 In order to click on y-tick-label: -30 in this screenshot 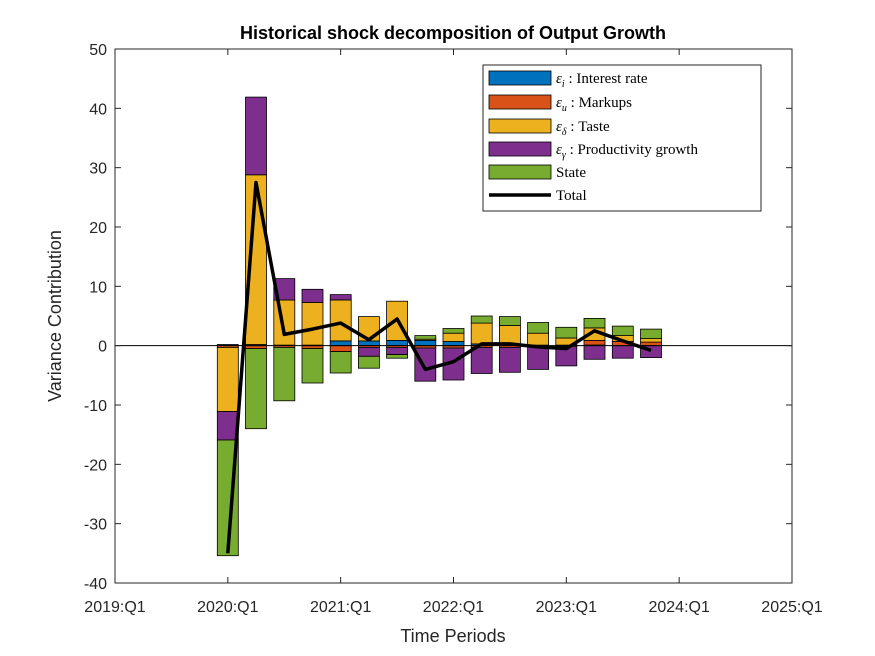, I will do `click(95, 525)`.